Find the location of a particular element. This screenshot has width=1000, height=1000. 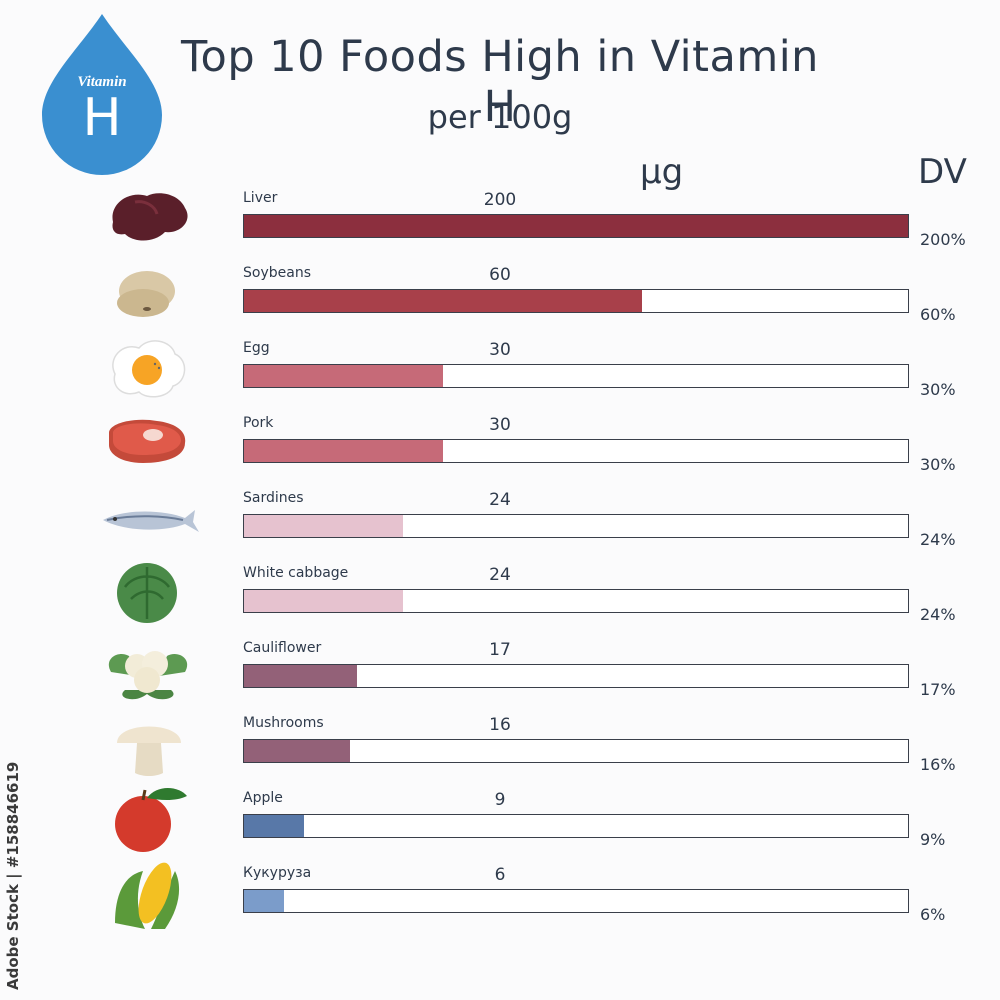

bar-row: Cauliflower 17 17% is located at coordinates (500, 677).